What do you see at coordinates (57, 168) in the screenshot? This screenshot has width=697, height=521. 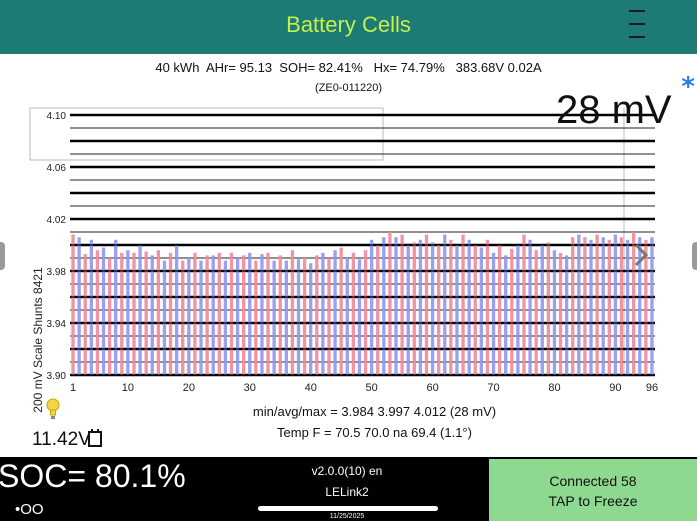 I see `y-tick-label: 4.06` at bounding box center [57, 168].